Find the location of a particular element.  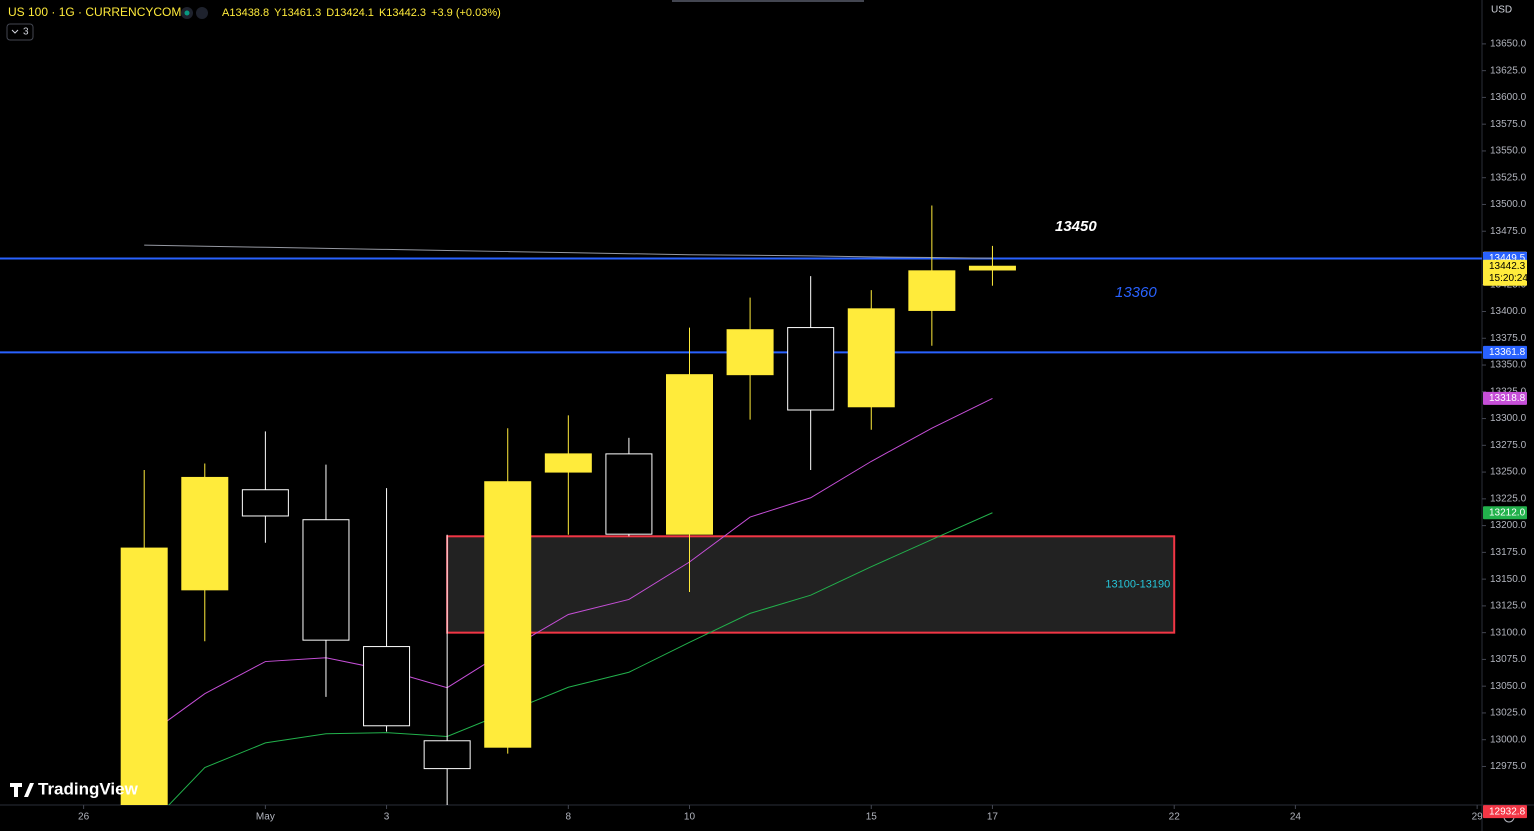

y-tick-label: 13200.0 is located at coordinates (1508, 525).